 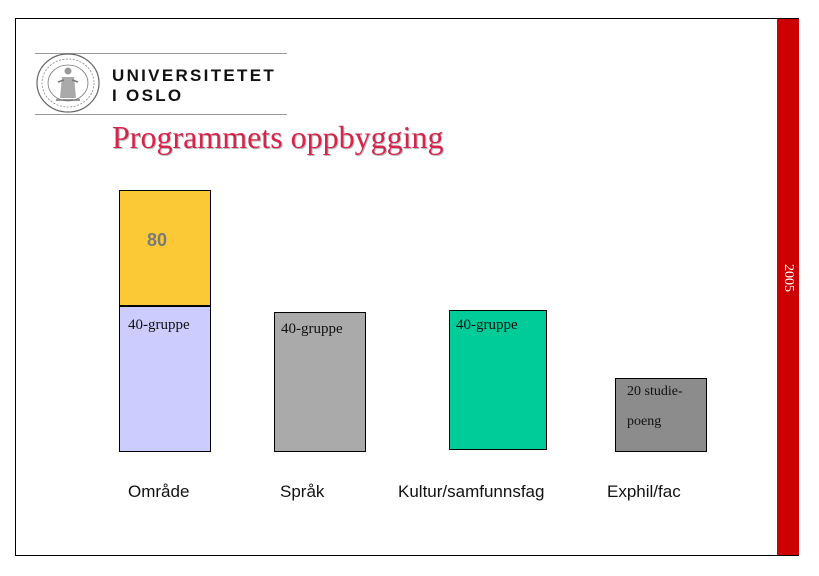 I want to click on year-label: 2005, so click(x=788, y=278).